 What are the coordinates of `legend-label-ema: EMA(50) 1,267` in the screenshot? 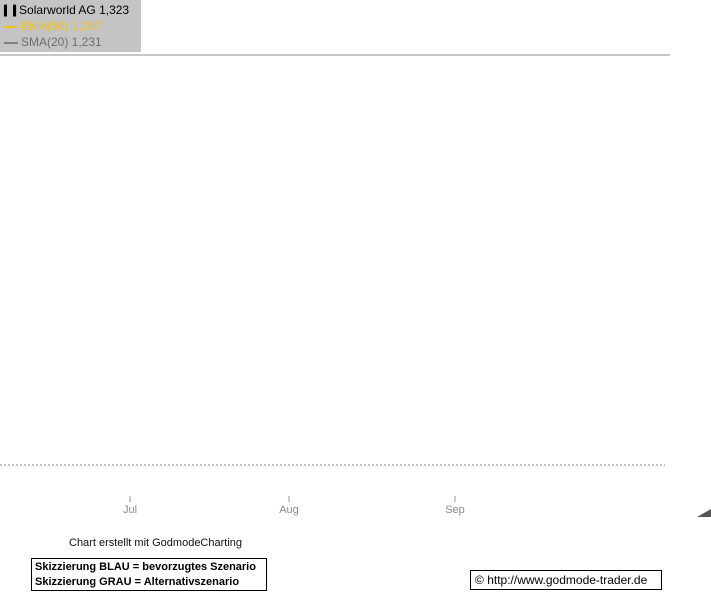 It's located at (61, 26).